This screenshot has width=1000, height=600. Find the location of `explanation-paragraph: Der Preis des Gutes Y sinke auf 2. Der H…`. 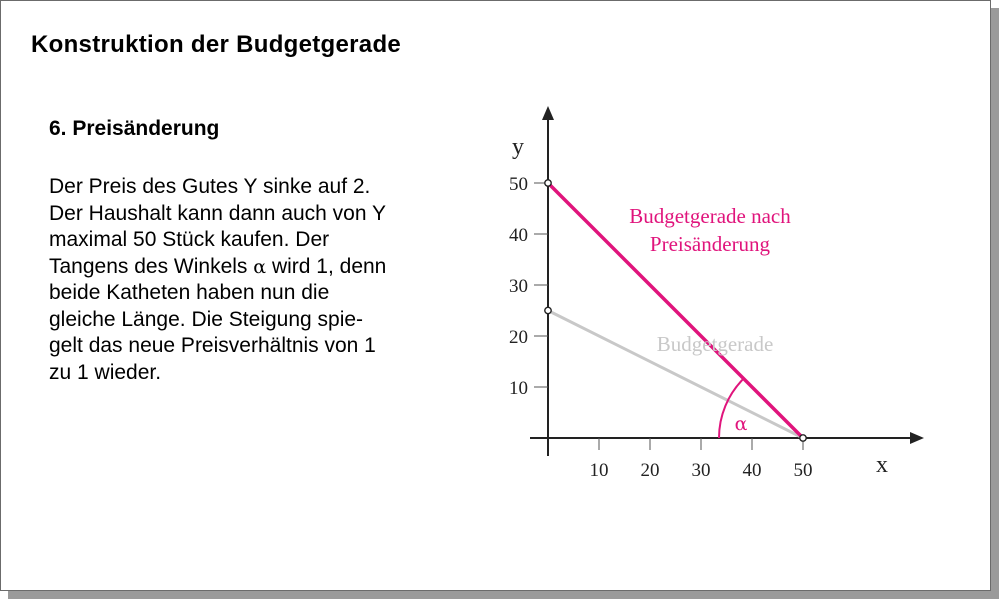

explanation-paragraph: Der Preis des Gutes Y sinke auf 2. Der H… is located at coordinates (256, 280).